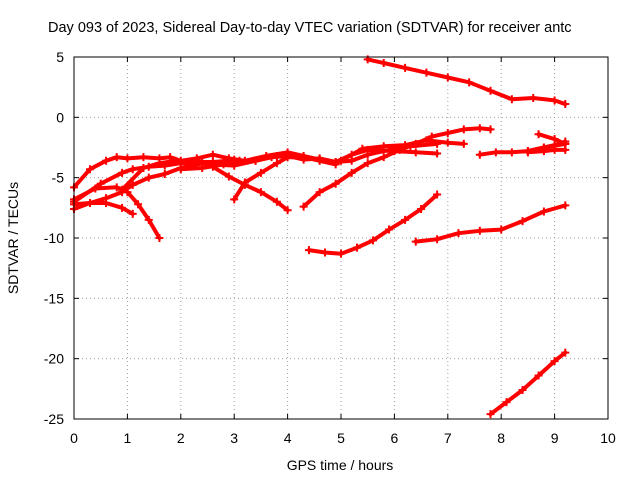 Image resolution: width=640 pixels, height=480 pixels. I want to click on y-tick-label: -5, so click(58, 178).